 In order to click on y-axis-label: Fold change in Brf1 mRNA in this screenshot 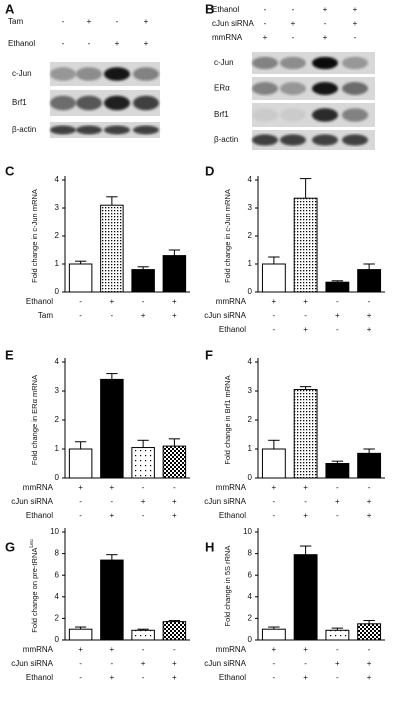, I will do `click(227, 419)`.